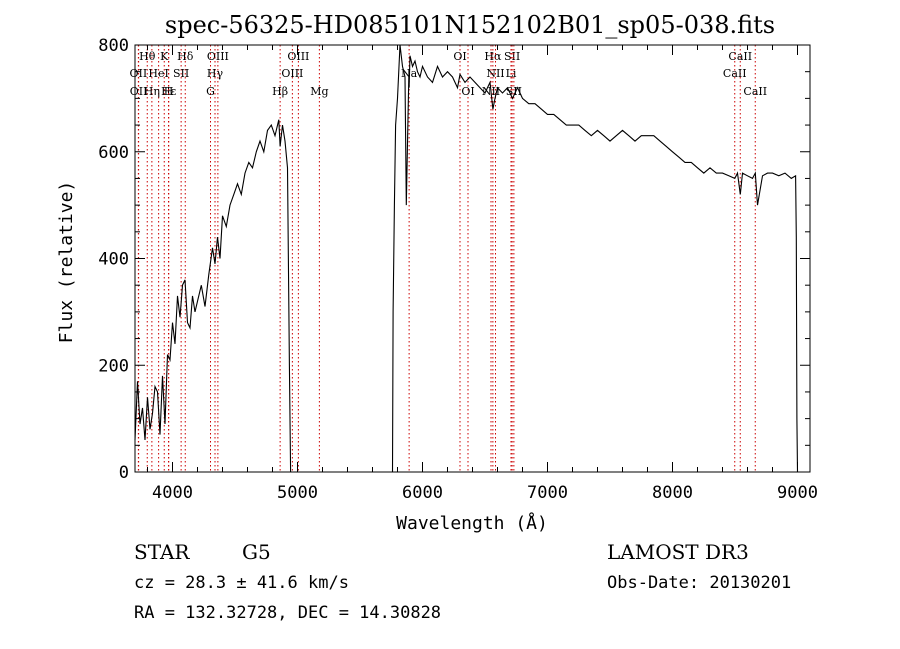 This screenshot has height=649, width=900. What do you see at coordinates (678, 552) in the screenshot?
I see `survey-name: LAMOST DR3` at bounding box center [678, 552].